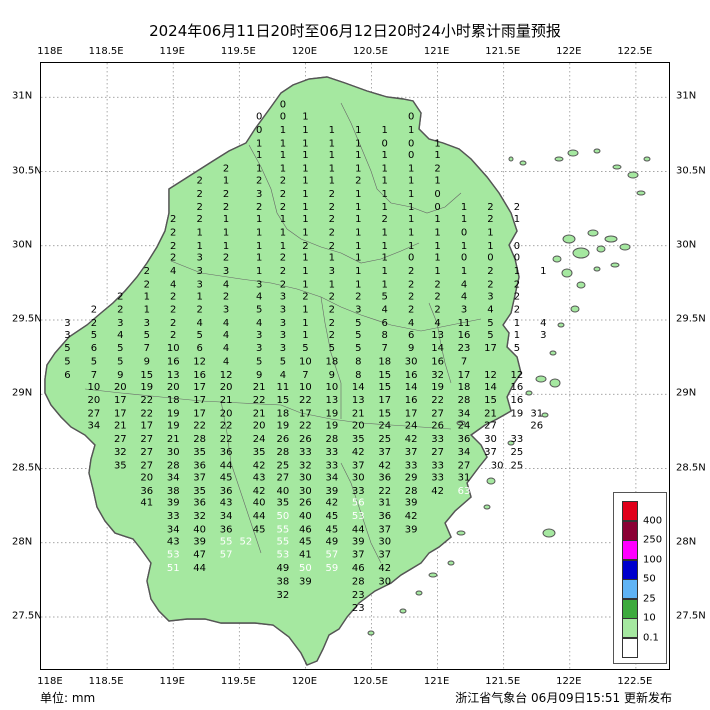  Describe the element at coordinates (68, 698) in the screenshot. I see `unit-label: 单位: mm` at that location.